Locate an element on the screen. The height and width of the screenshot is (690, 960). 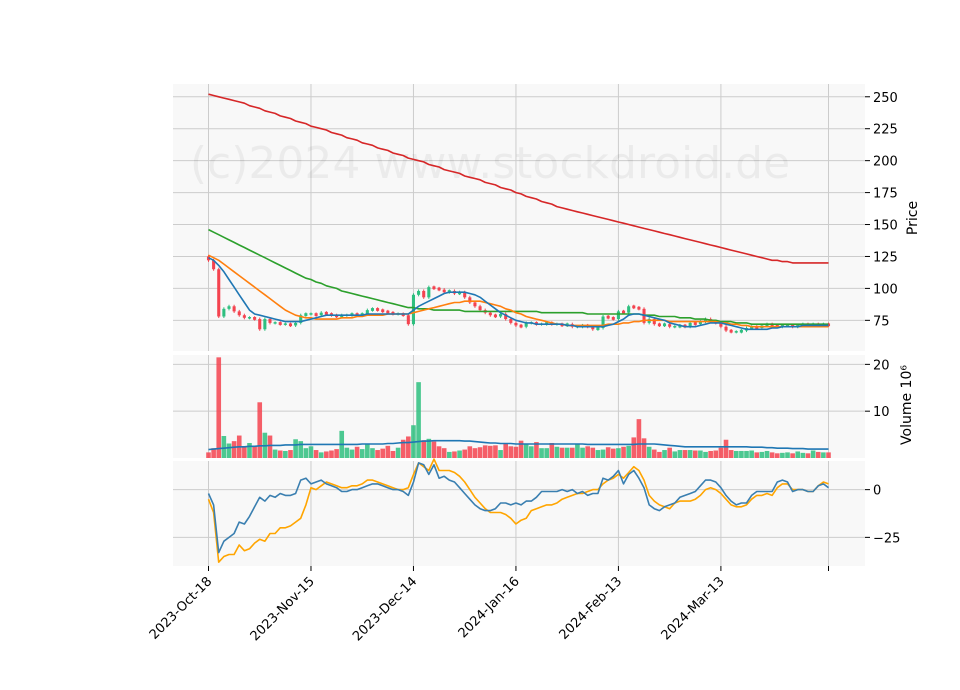
price-tick-label: 200 is located at coordinates (885, 162).